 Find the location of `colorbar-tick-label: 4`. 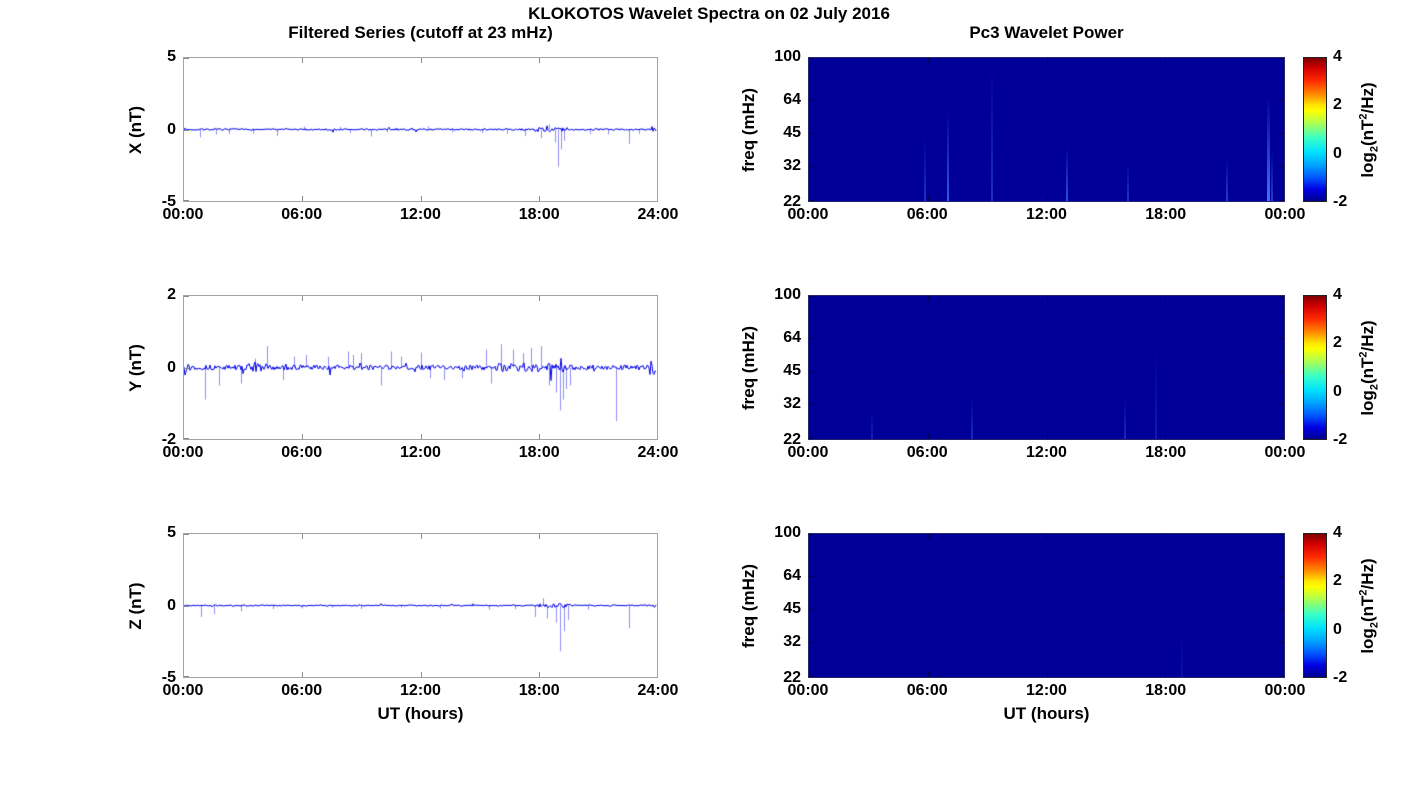

colorbar-tick-label: 4 is located at coordinates (1337, 532).